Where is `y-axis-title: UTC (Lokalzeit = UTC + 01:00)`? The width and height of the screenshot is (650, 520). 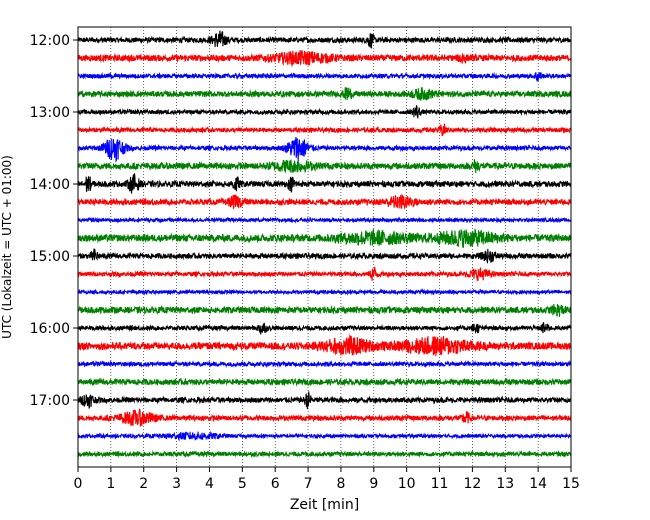 y-axis-title: UTC (Lokalzeit = UTC + 01:00) is located at coordinates (7, 247).